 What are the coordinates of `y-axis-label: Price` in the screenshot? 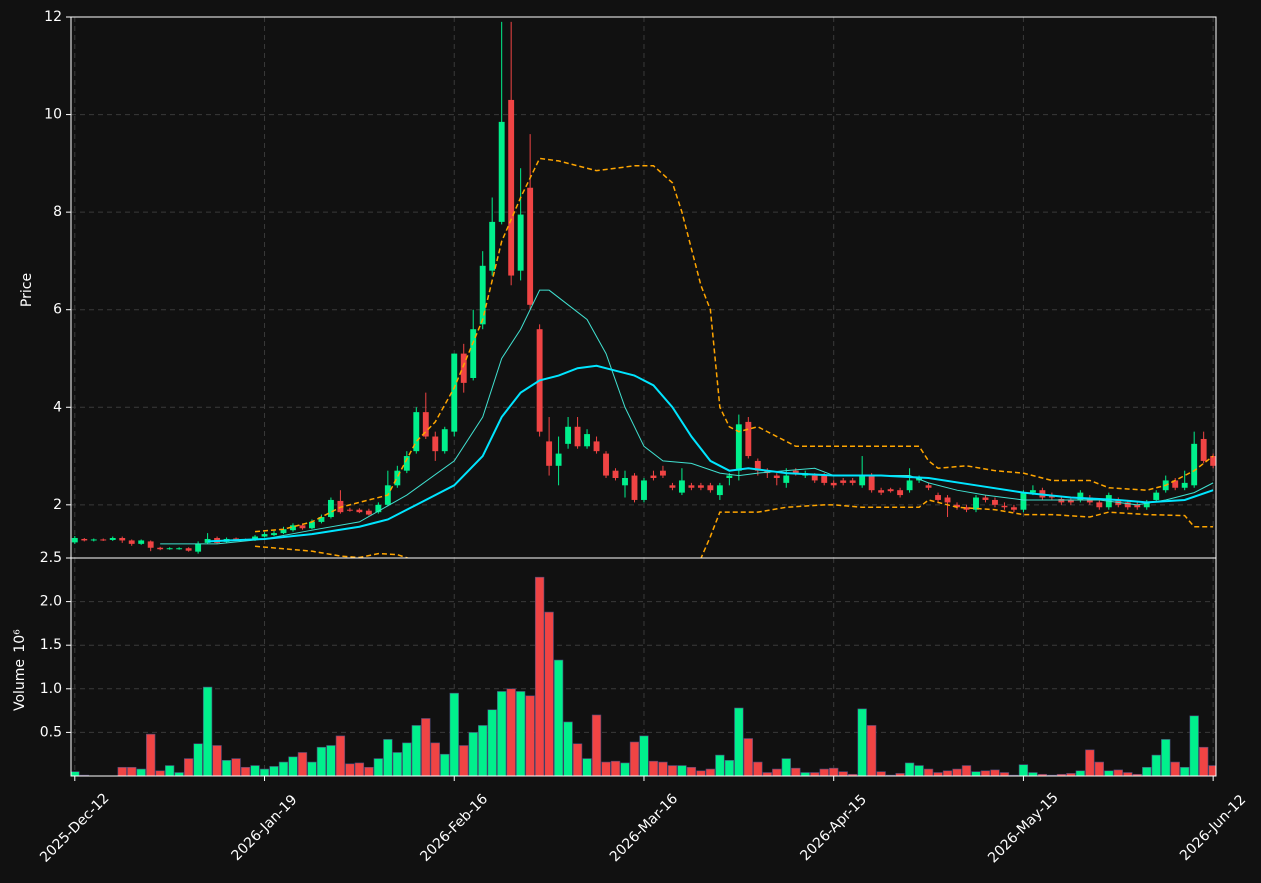 It's located at (27, 290).